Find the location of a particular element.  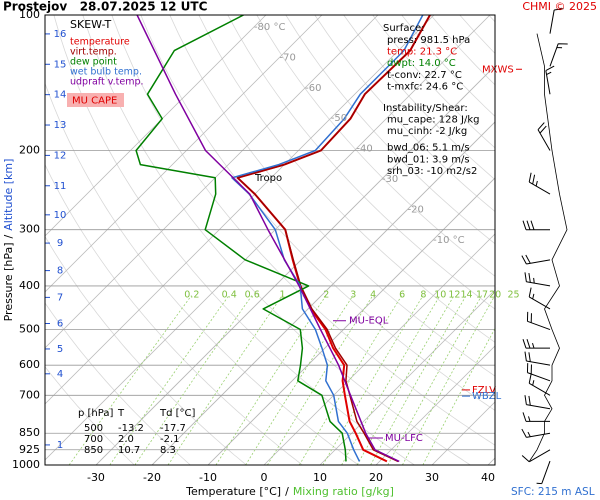

instability-line: srh_03: -10 m2/s2 is located at coordinates (432, 171).